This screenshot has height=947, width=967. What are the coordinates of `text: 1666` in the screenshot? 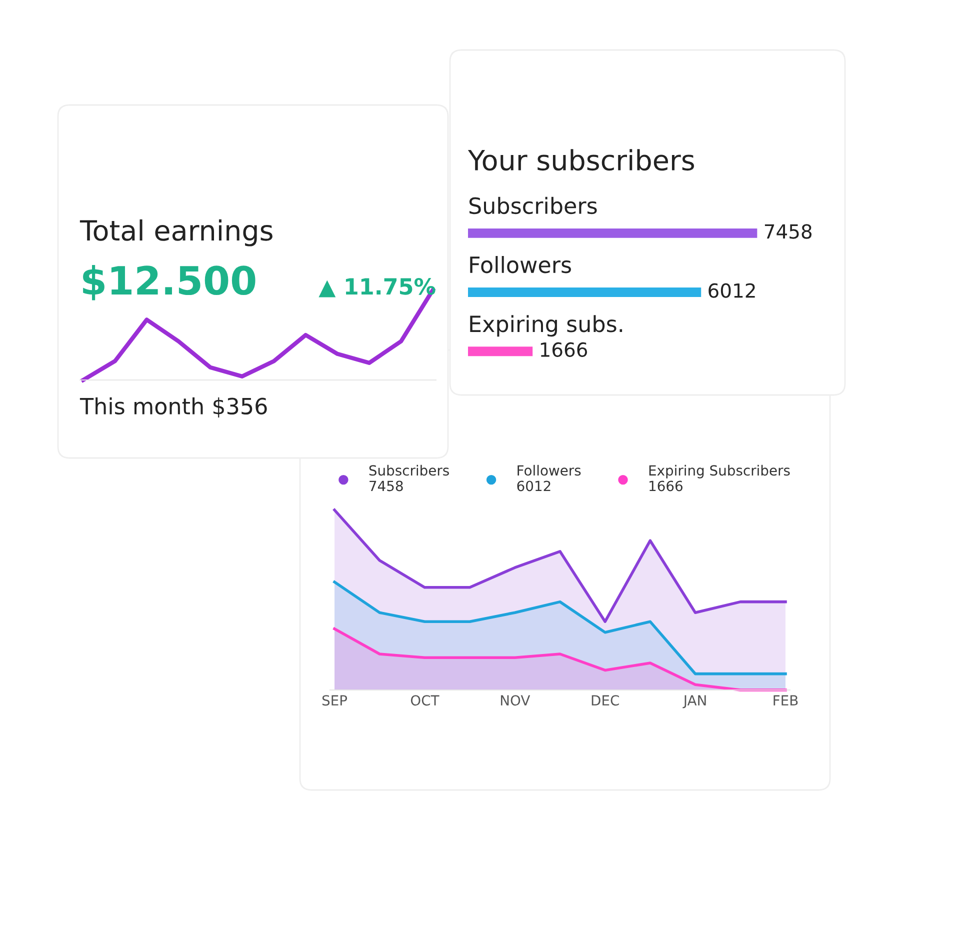 It's located at (666, 486).